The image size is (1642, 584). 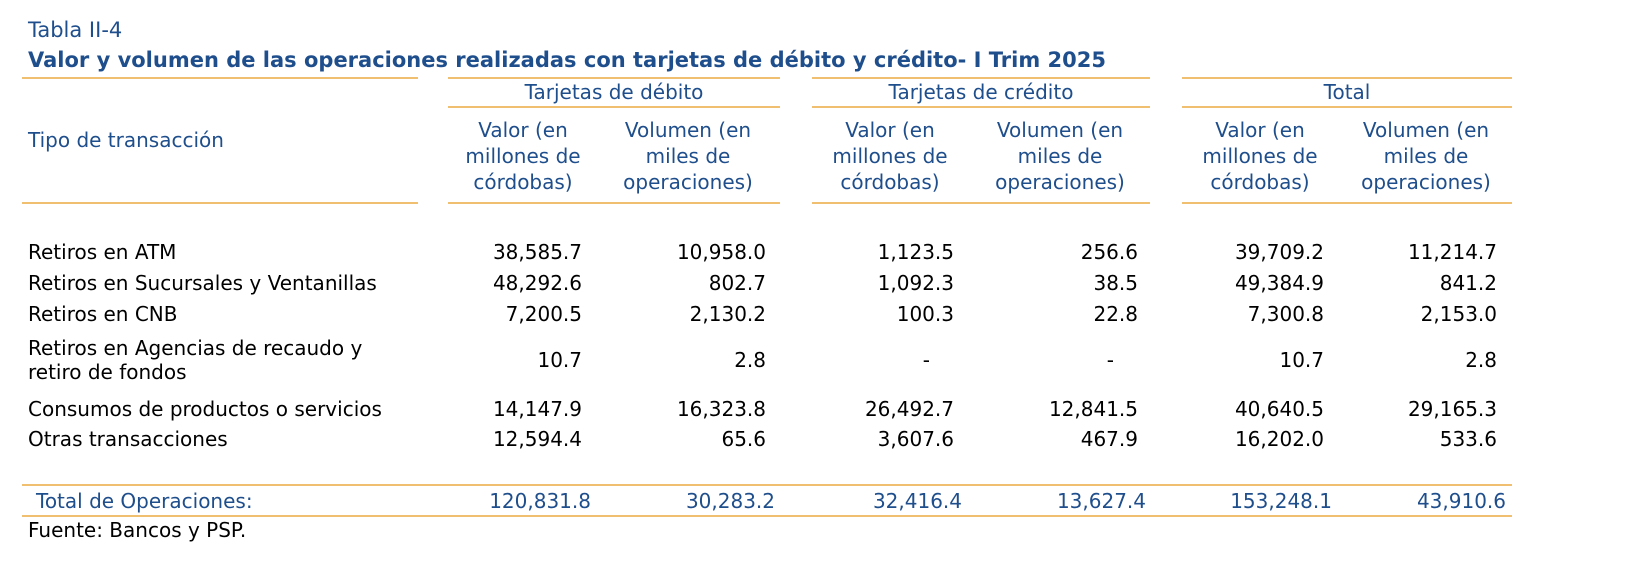 What do you see at coordinates (202, 283) in the screenshot?
I see `row-label-sucursales: Retiros en Sucursales y Ventanillas` at bounding box center [202, 283].